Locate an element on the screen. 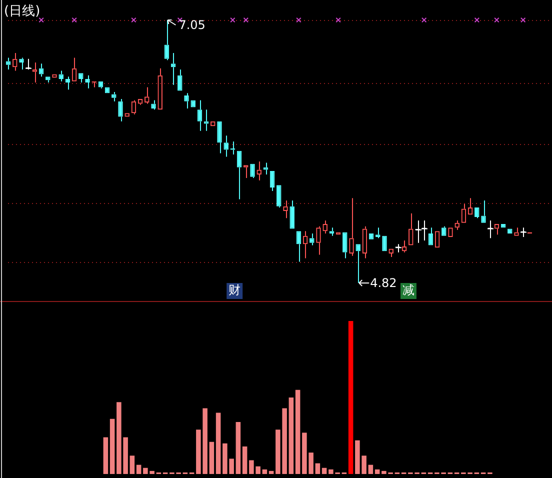 This screenshot has height=478, width=552. annotation: 4.82 is located at coordinates (383, 283).